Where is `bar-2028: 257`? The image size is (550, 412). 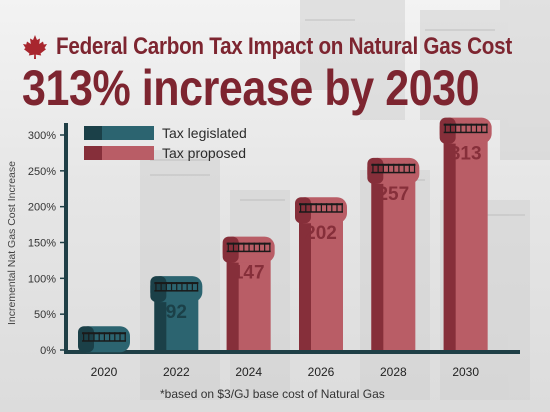 bar-2028: 257 is located at coordinates (393, 253).